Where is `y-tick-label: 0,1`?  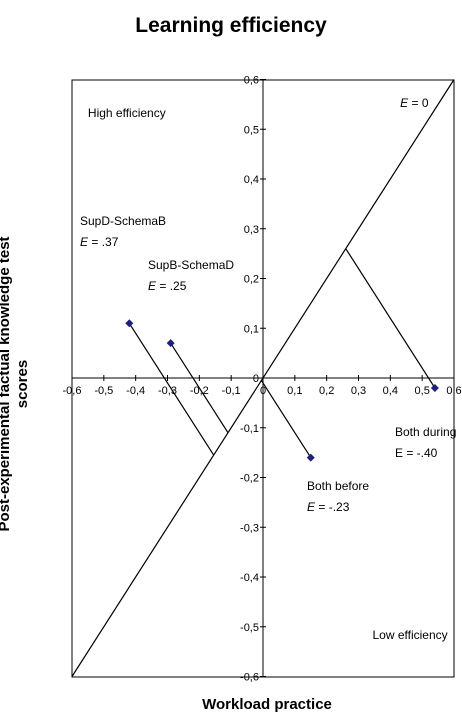
y-tick-label: 0,1 is located at coordinates (251, 329).